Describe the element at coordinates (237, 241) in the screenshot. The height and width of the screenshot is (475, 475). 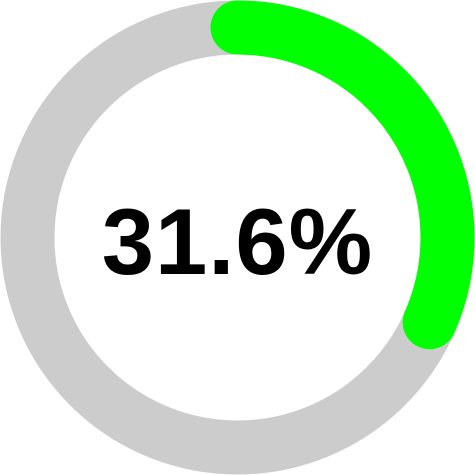
I see `progress-percentage-label: 31.6%` at that location.